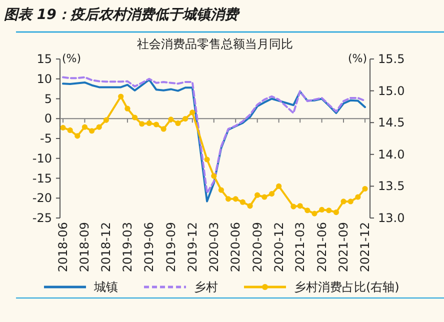  Describe the element at coordinates (42, 198) in the screenshot. I see `y-tick-label: -20` at that location.